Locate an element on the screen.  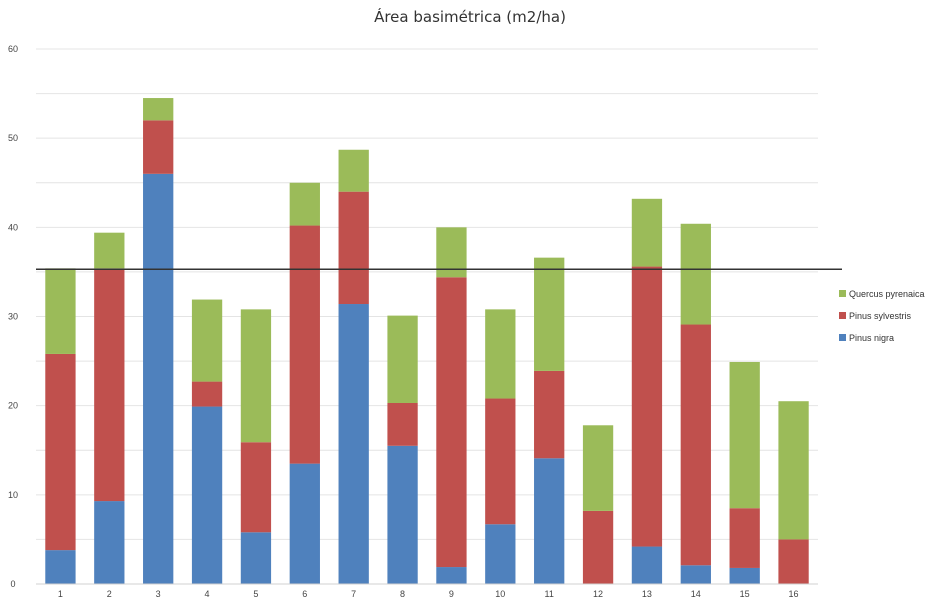
x-tick-label: 3 is located at coordinates (158, 594).